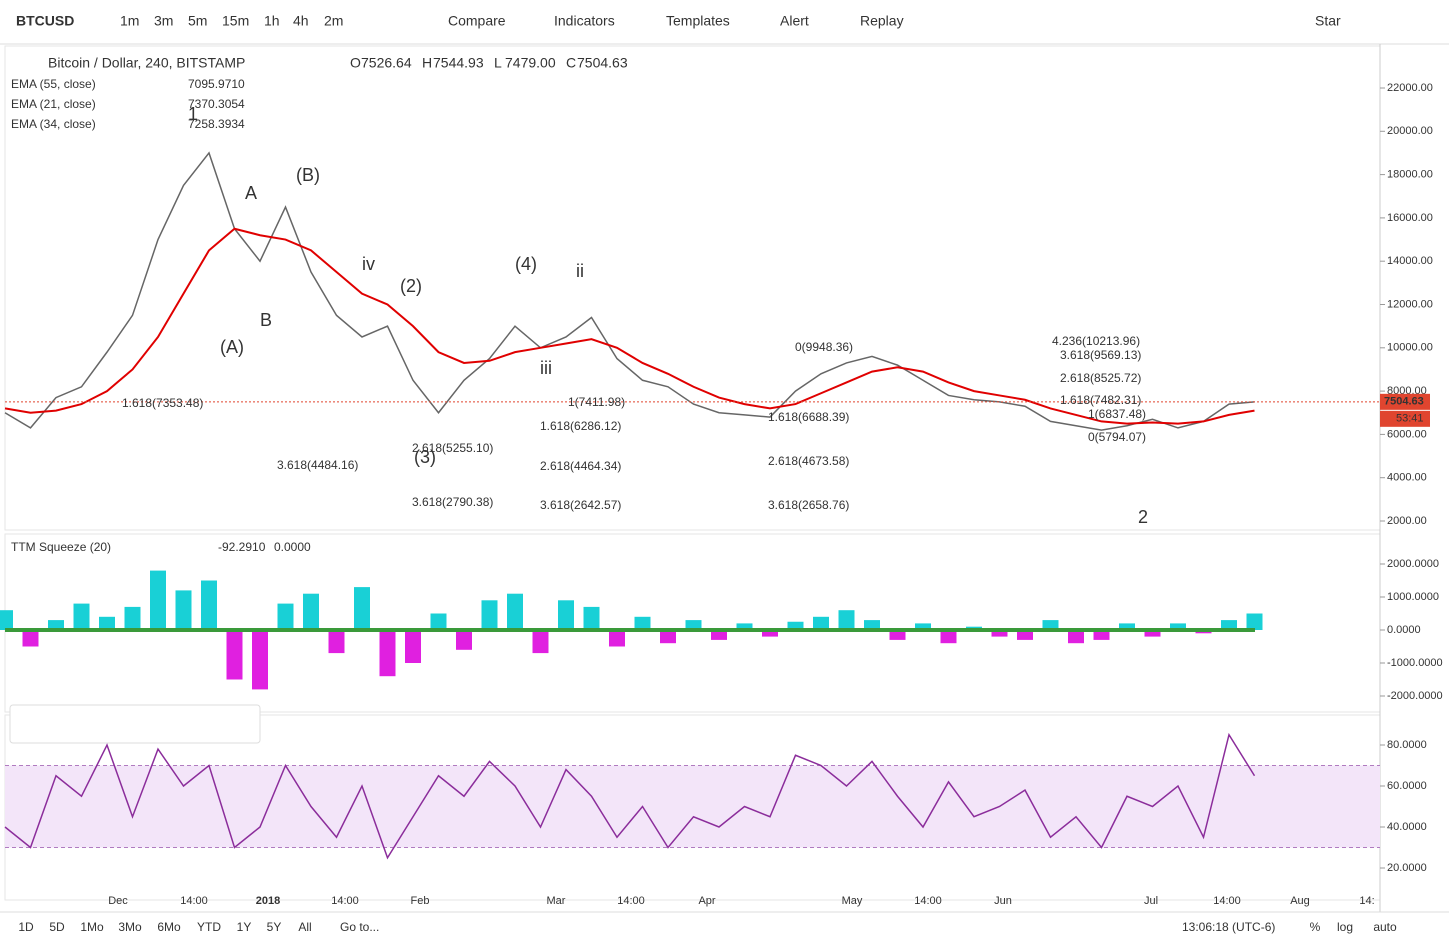 This screenshot has width=1449, height=947. I want to click on study-value: 7370.3054, so click(216, 104).